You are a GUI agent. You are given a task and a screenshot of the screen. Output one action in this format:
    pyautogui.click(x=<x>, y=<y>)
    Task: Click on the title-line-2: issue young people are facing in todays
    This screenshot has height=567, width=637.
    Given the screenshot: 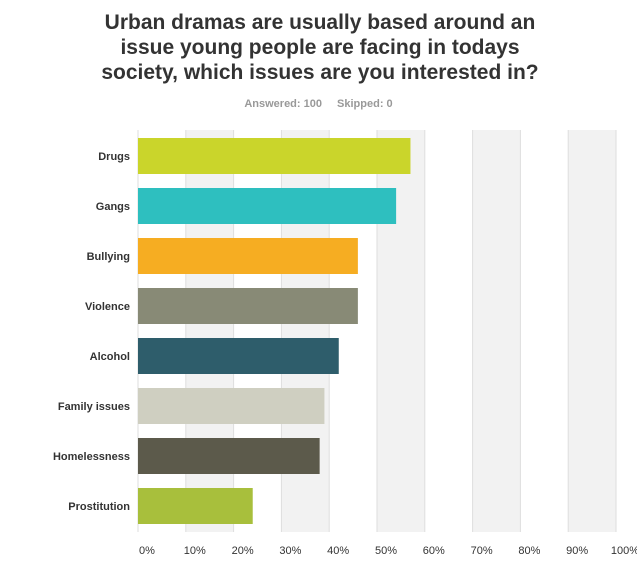 What is the action you would take?
    pyautogui.click(x=320, y=47)
    